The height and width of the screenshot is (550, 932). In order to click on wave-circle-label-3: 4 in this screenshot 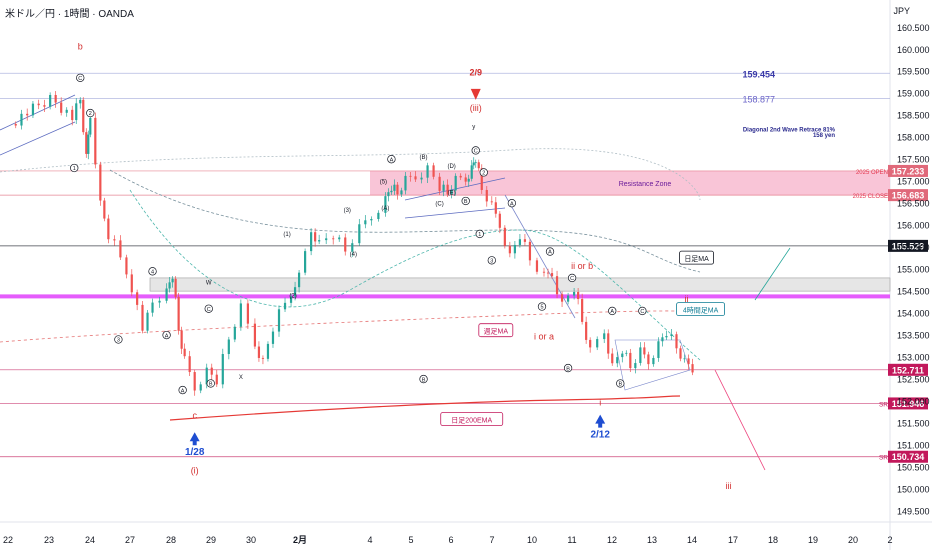, I will do `click(152, 273)`.